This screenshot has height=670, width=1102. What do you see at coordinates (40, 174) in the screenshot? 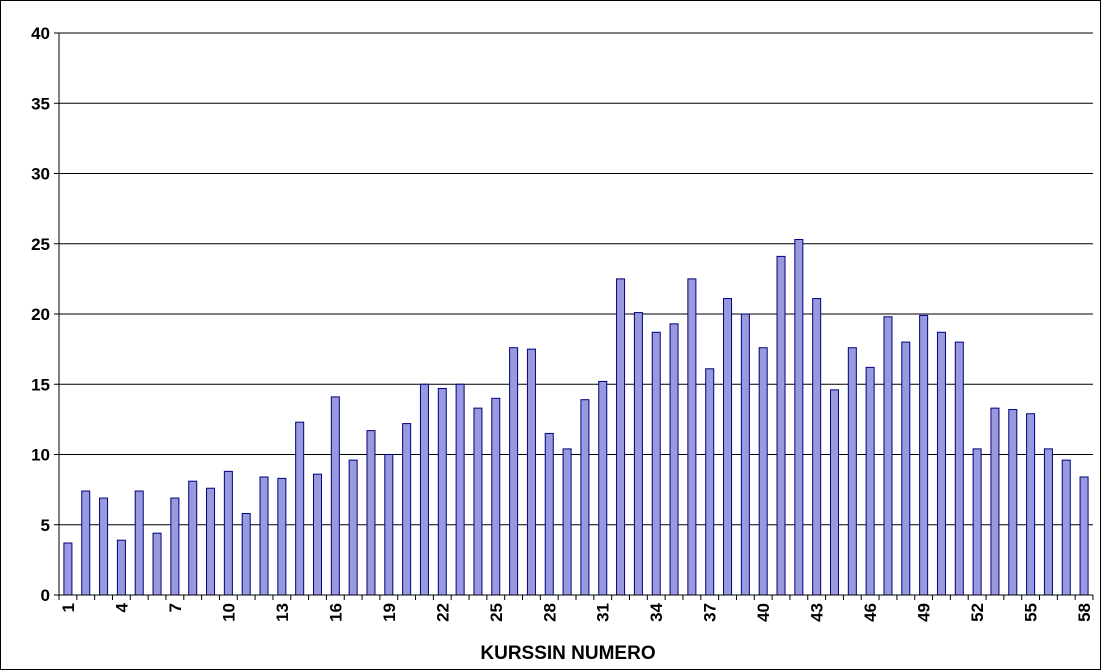
I see `y-tick-label: 30` at bounding box center [40, 174].